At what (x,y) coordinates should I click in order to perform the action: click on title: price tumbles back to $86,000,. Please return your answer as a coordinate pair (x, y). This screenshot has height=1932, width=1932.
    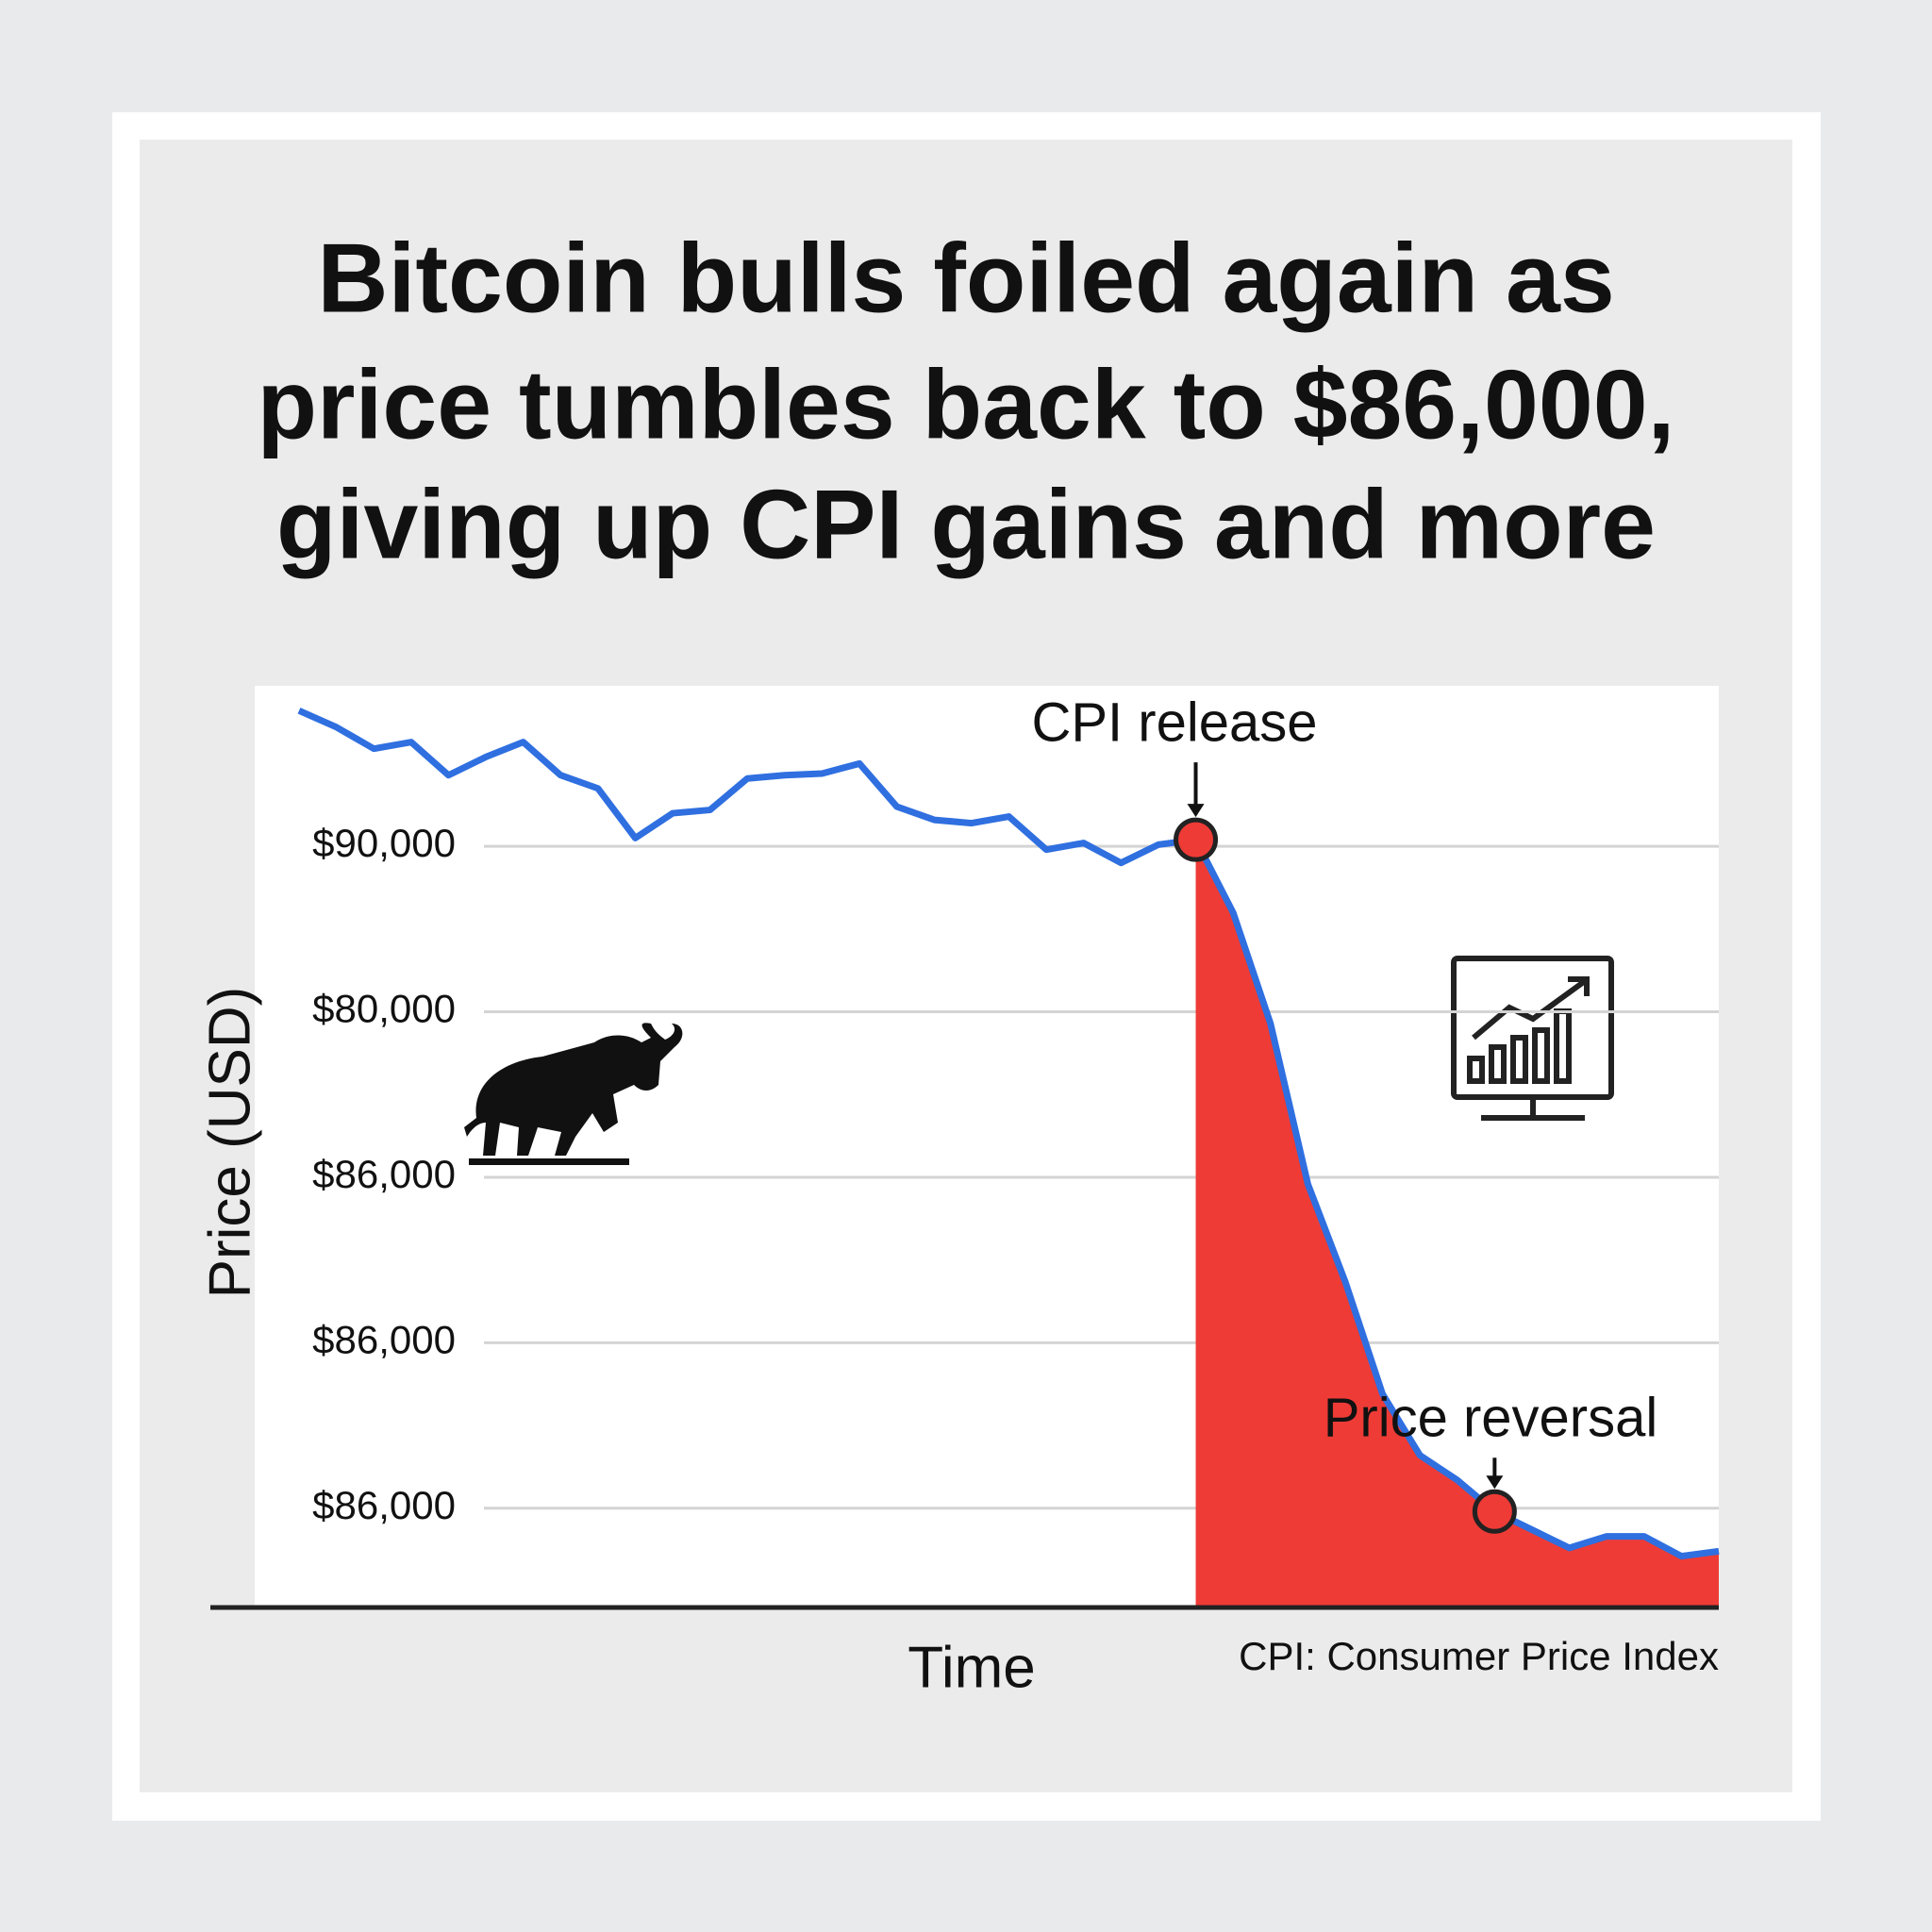
    Looking at the image, I should click on (967, 404).